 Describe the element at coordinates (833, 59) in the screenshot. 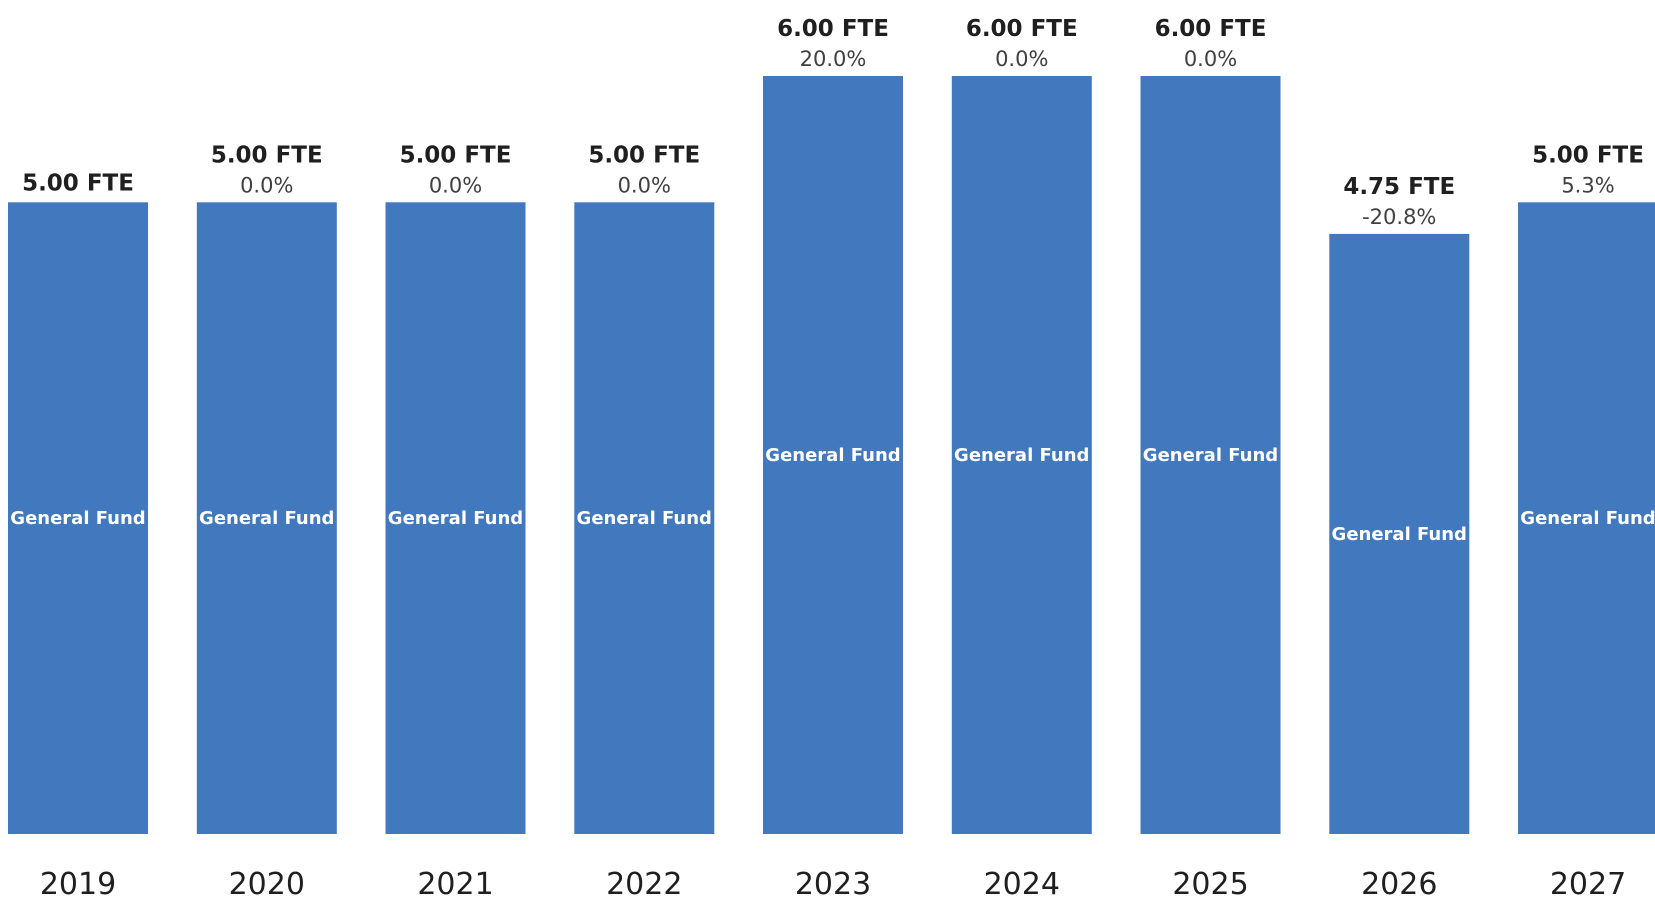

I see `change-label: 20.0%` at that location.